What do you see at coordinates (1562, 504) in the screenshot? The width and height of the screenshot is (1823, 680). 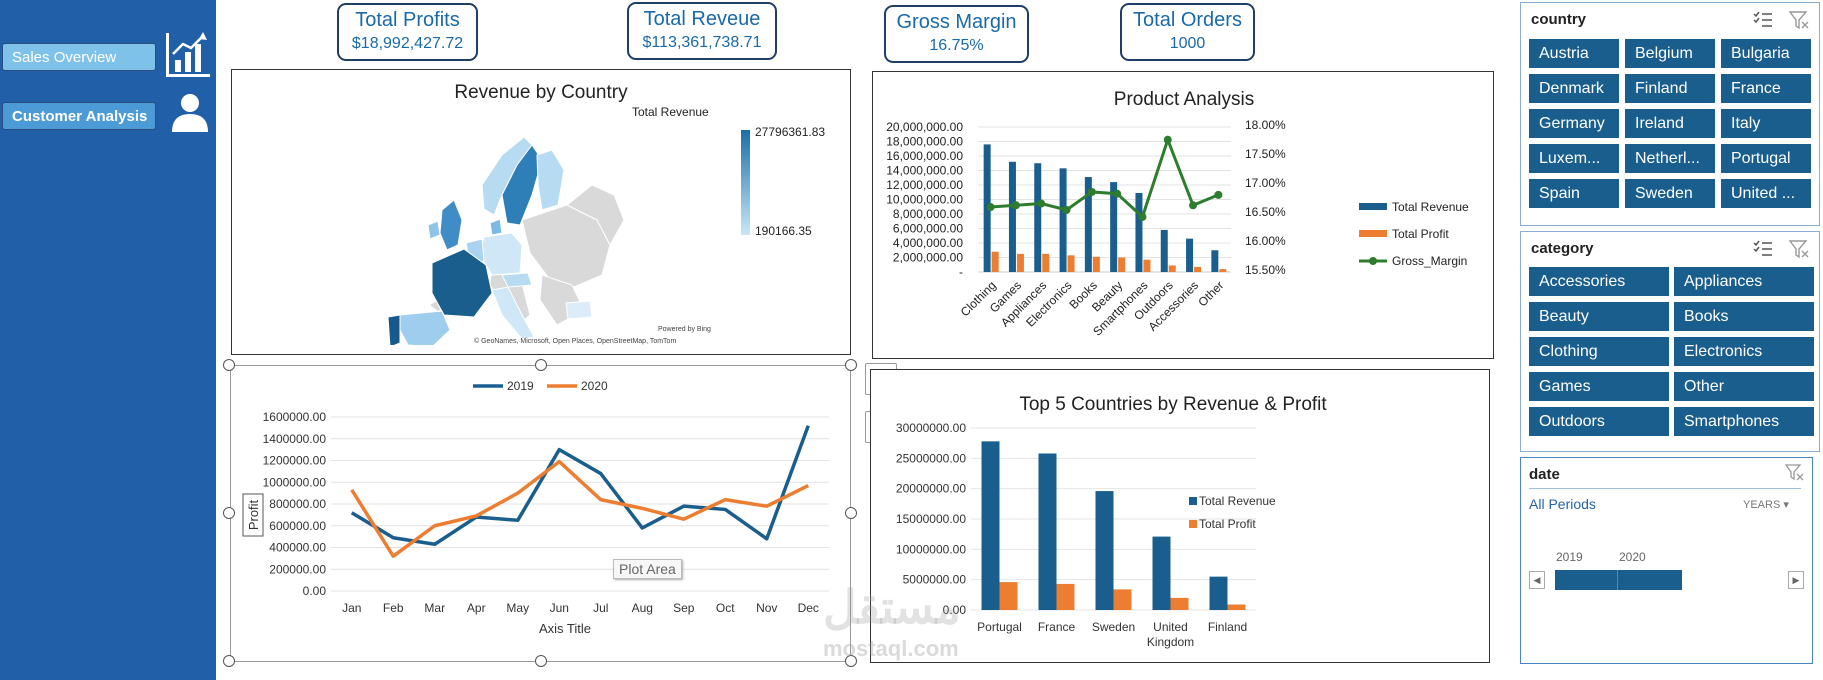 I see `all-periods-label: All Periods` at bounding box center [1562, 504].